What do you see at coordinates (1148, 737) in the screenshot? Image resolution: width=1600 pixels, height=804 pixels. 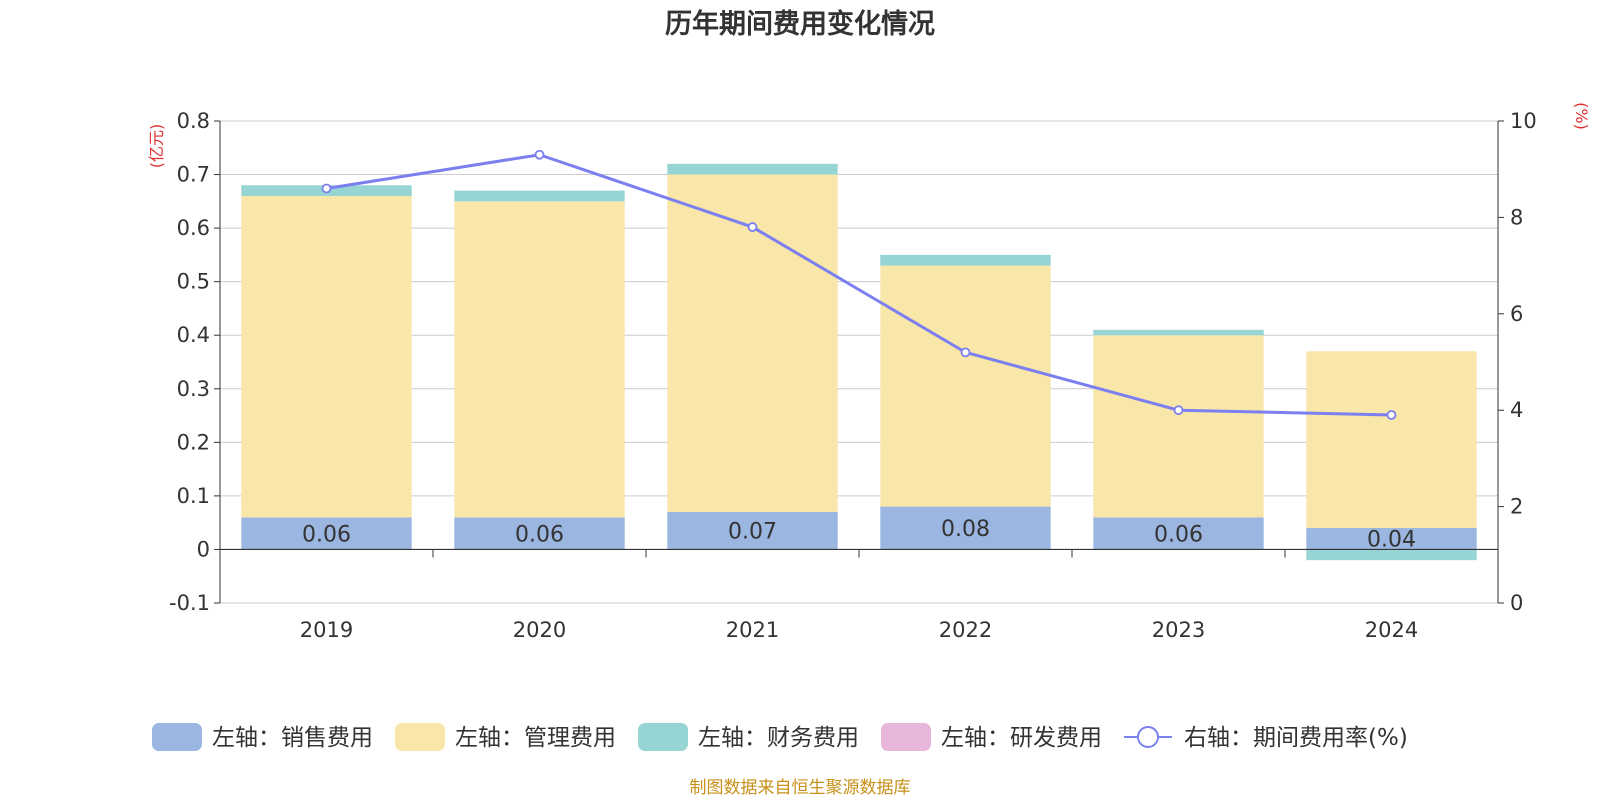 I see `legend-marker` at bounding box center [1148, 737].